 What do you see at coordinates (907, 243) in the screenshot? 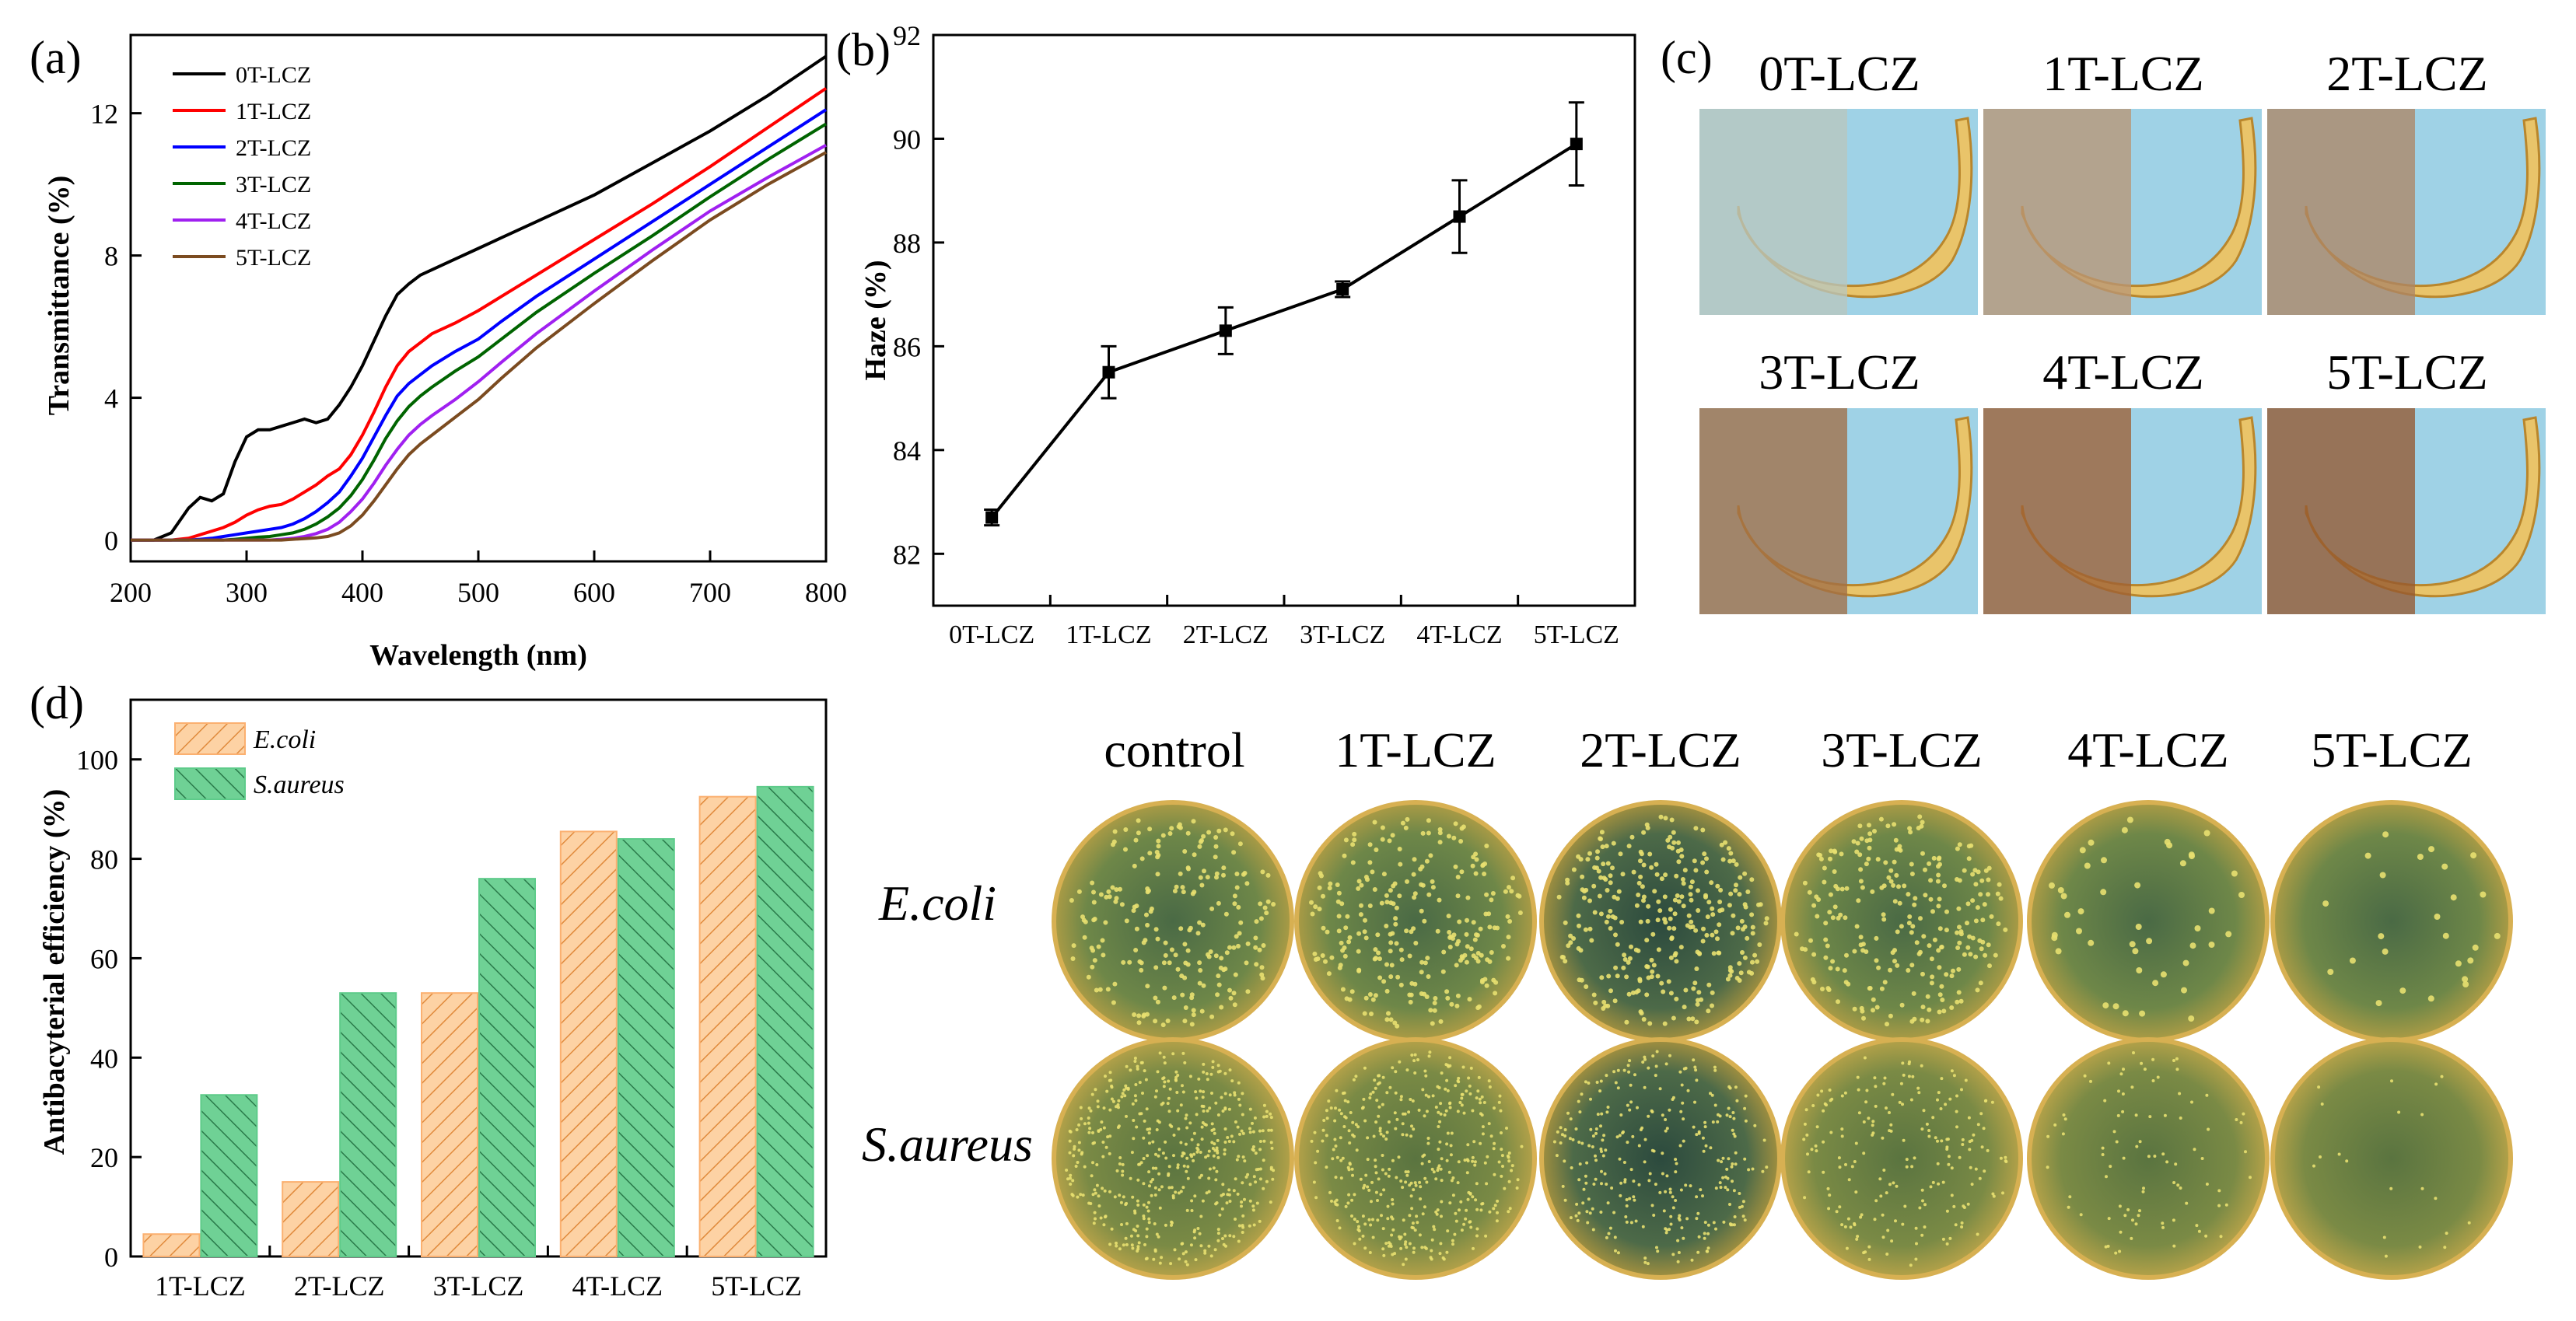
I see `y-tick-label: 88` at bounding box center [907, 243].